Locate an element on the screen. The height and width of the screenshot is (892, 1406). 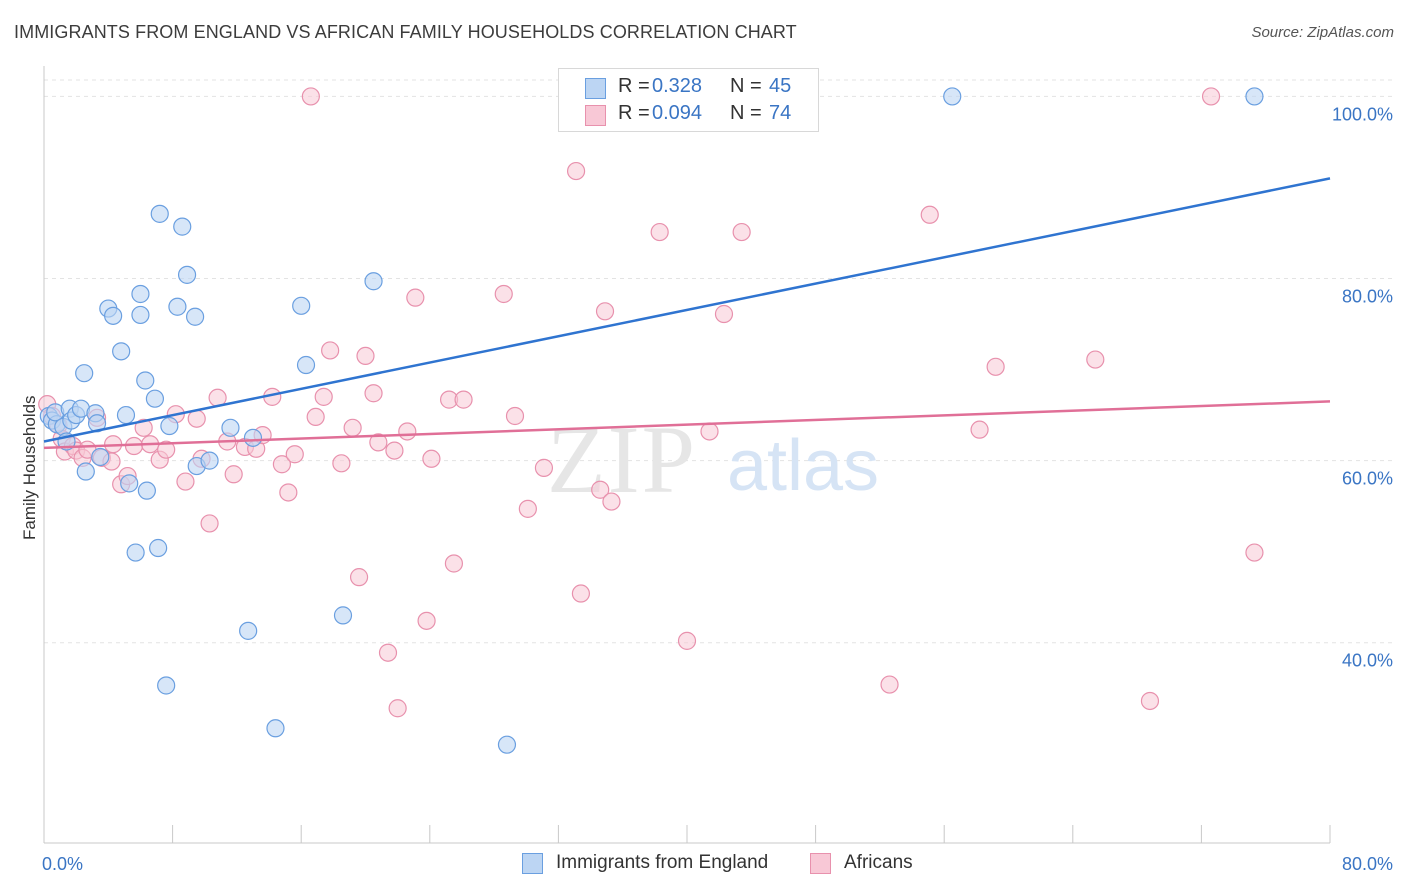
legend-swatch-africans is located at coordinates (595, 115).